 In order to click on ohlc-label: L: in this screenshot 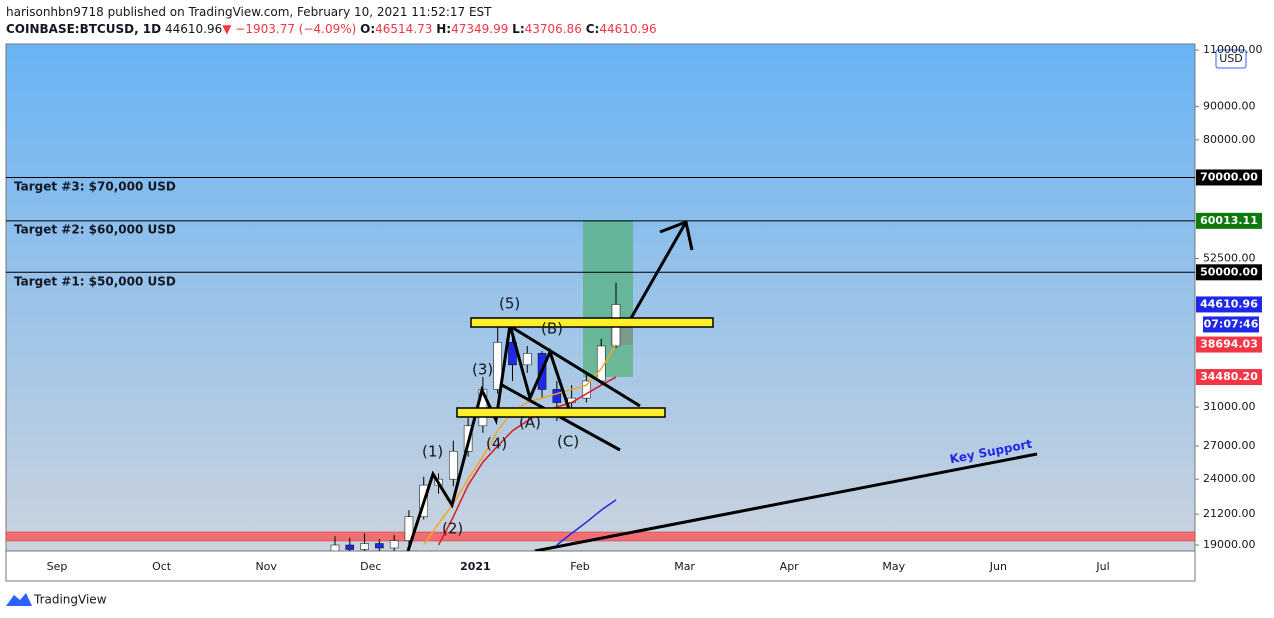, I will do `click(518, 29)`.